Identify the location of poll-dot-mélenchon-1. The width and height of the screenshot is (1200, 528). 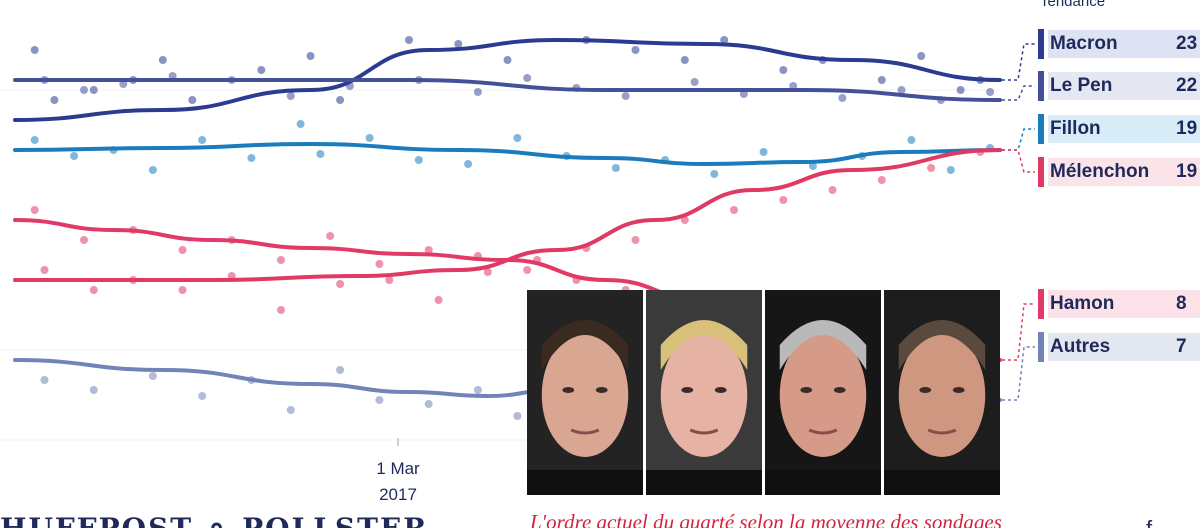
(93, 290).